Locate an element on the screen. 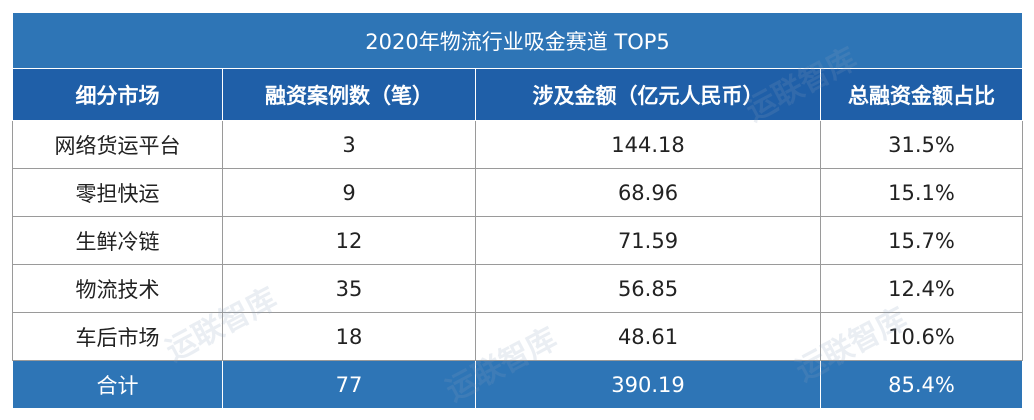 The image size is (1034, 420). data-row: 物流技术 35 56.85 12.4% is located at coordinates (517, 288).